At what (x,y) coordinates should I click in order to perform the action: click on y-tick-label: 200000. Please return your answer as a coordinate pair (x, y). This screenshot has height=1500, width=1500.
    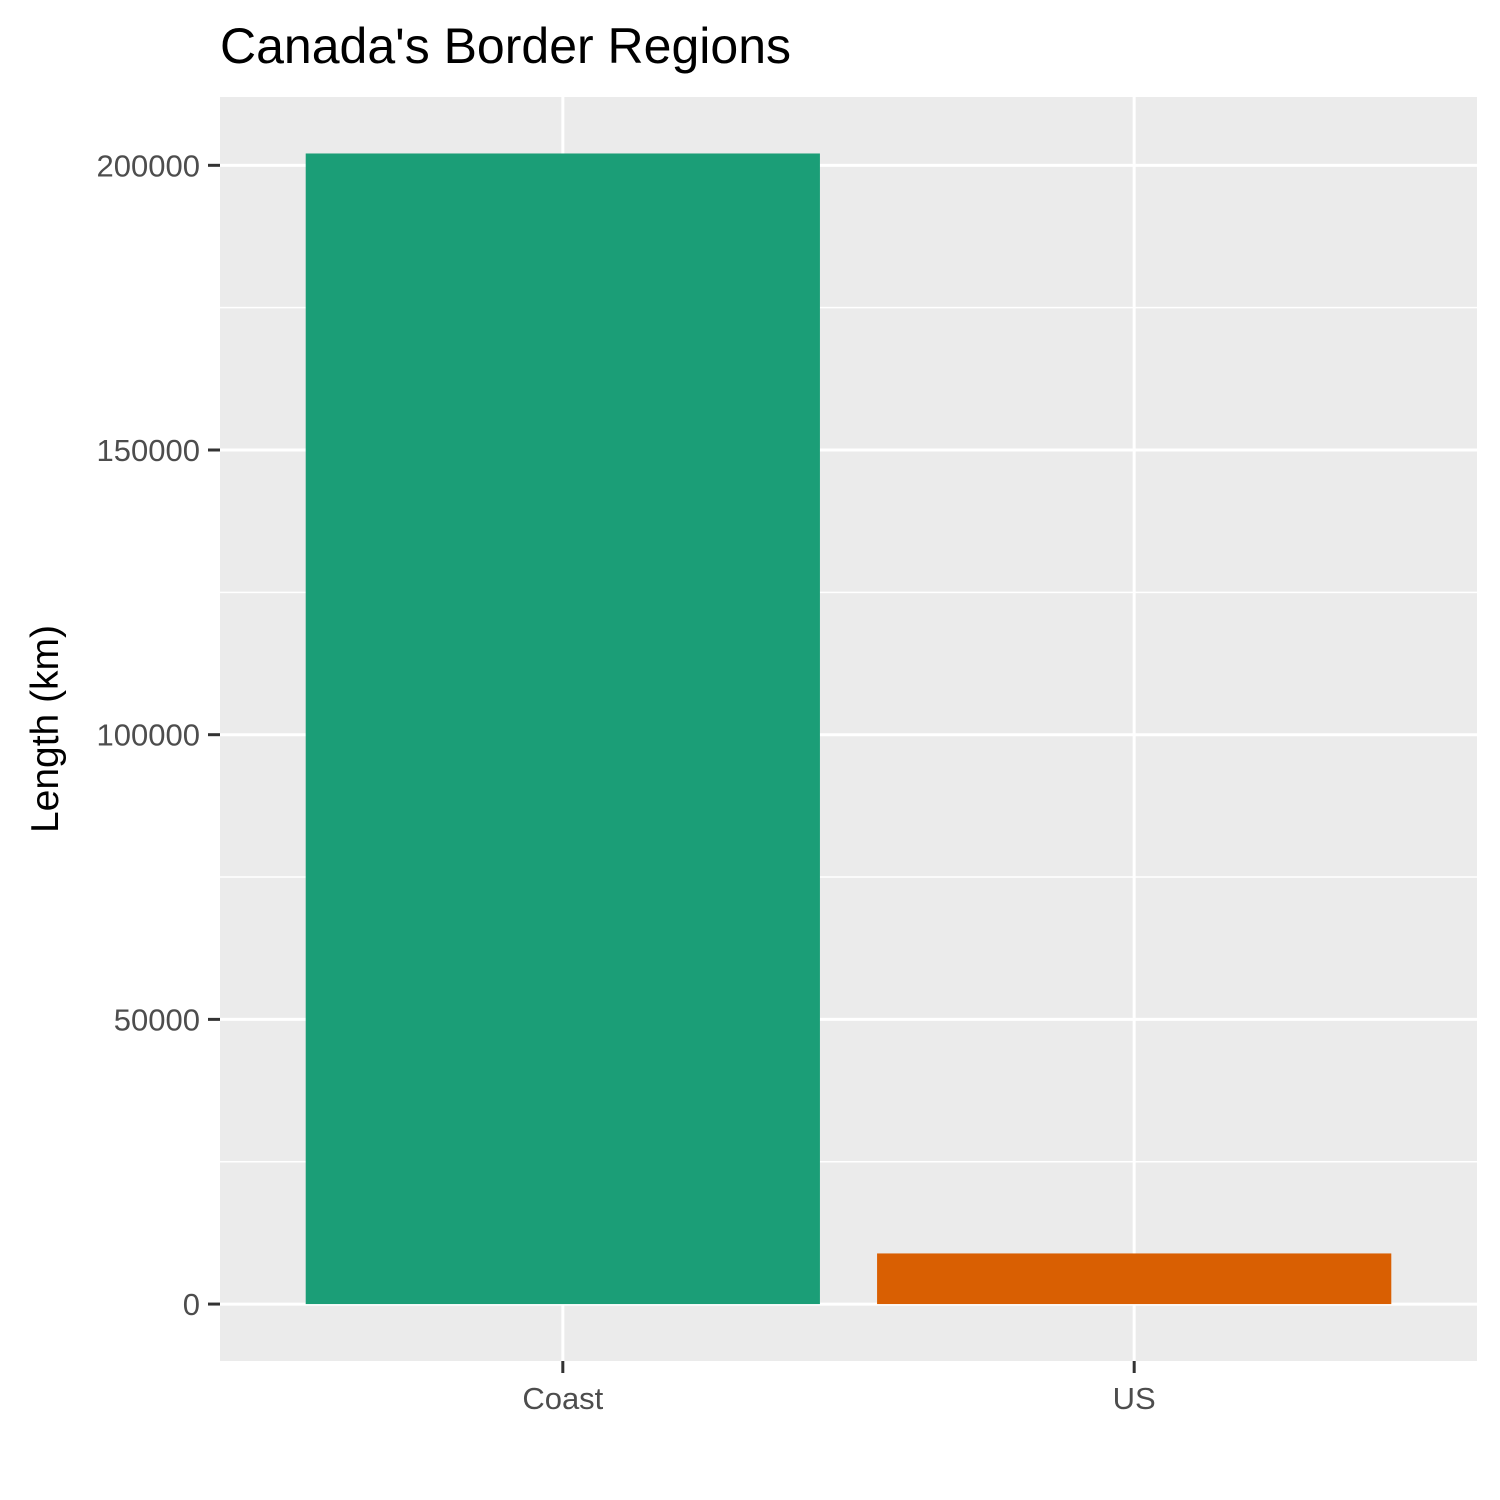
    Looking at the image, I should click on (148, 165).